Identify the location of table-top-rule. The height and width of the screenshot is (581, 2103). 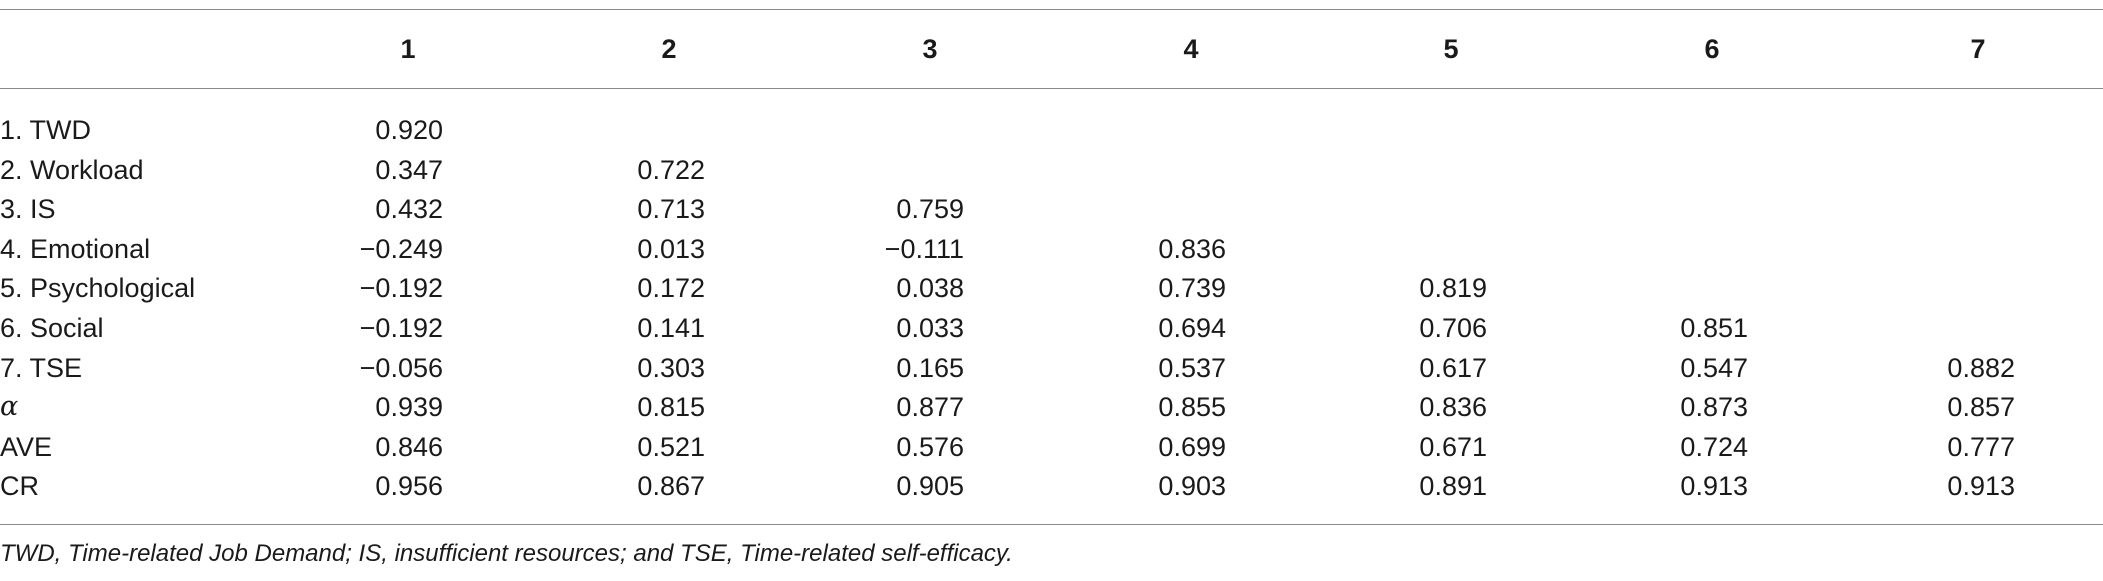
(1051, 9).